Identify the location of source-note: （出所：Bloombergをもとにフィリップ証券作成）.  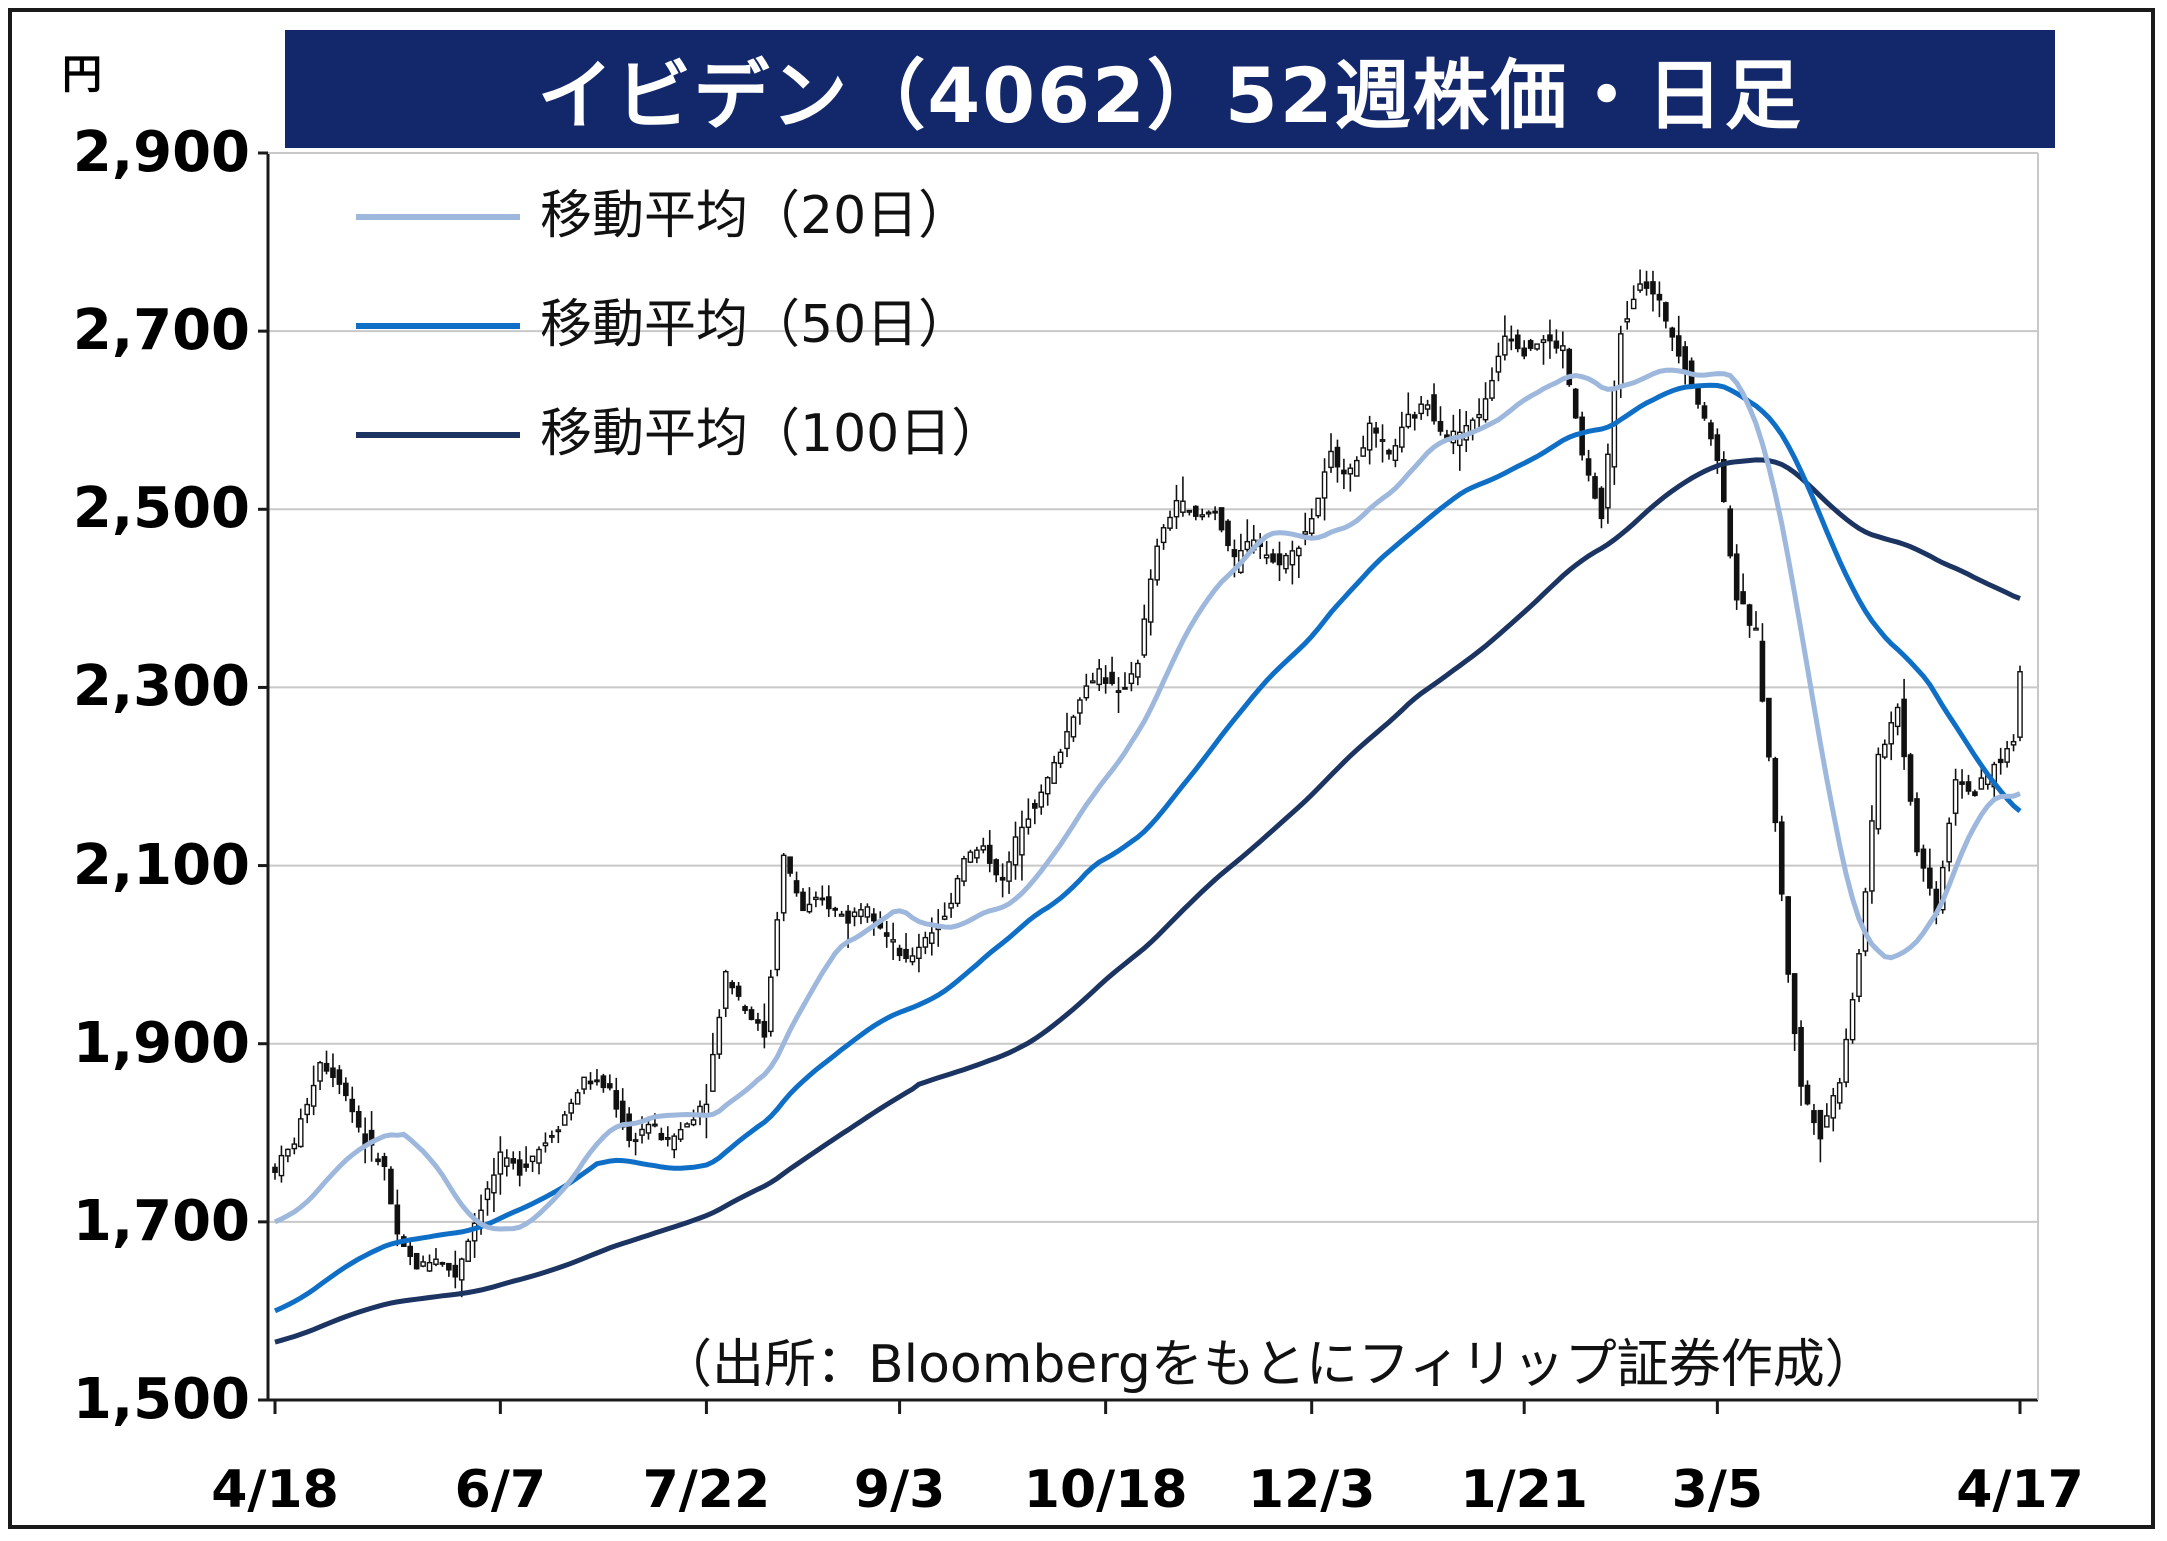
(1268, 1365).